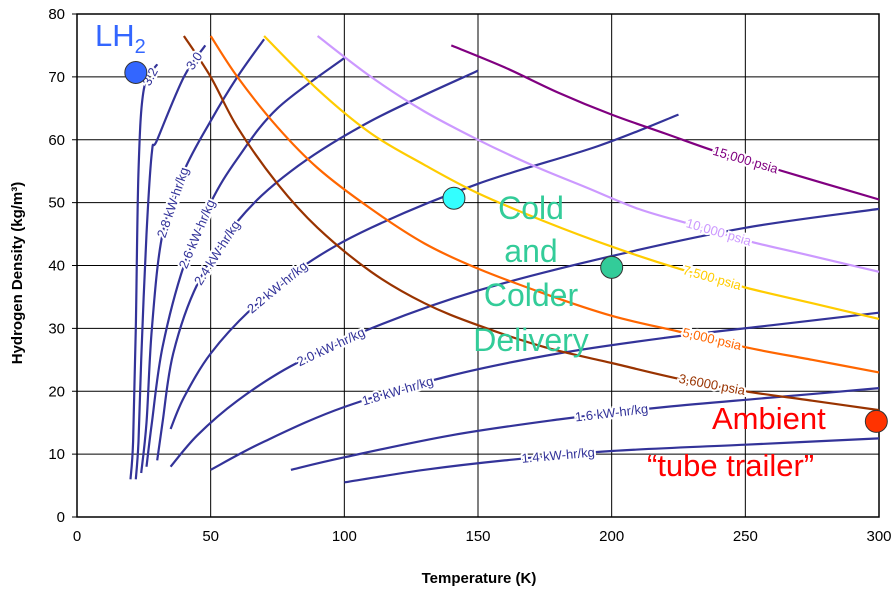 The height and width of the screenshot is (593, 893). What do you see at coordinates (120, 38) in the screenshot?
I see `annotation-lh2: LH2` at bounding box center [120, 38].